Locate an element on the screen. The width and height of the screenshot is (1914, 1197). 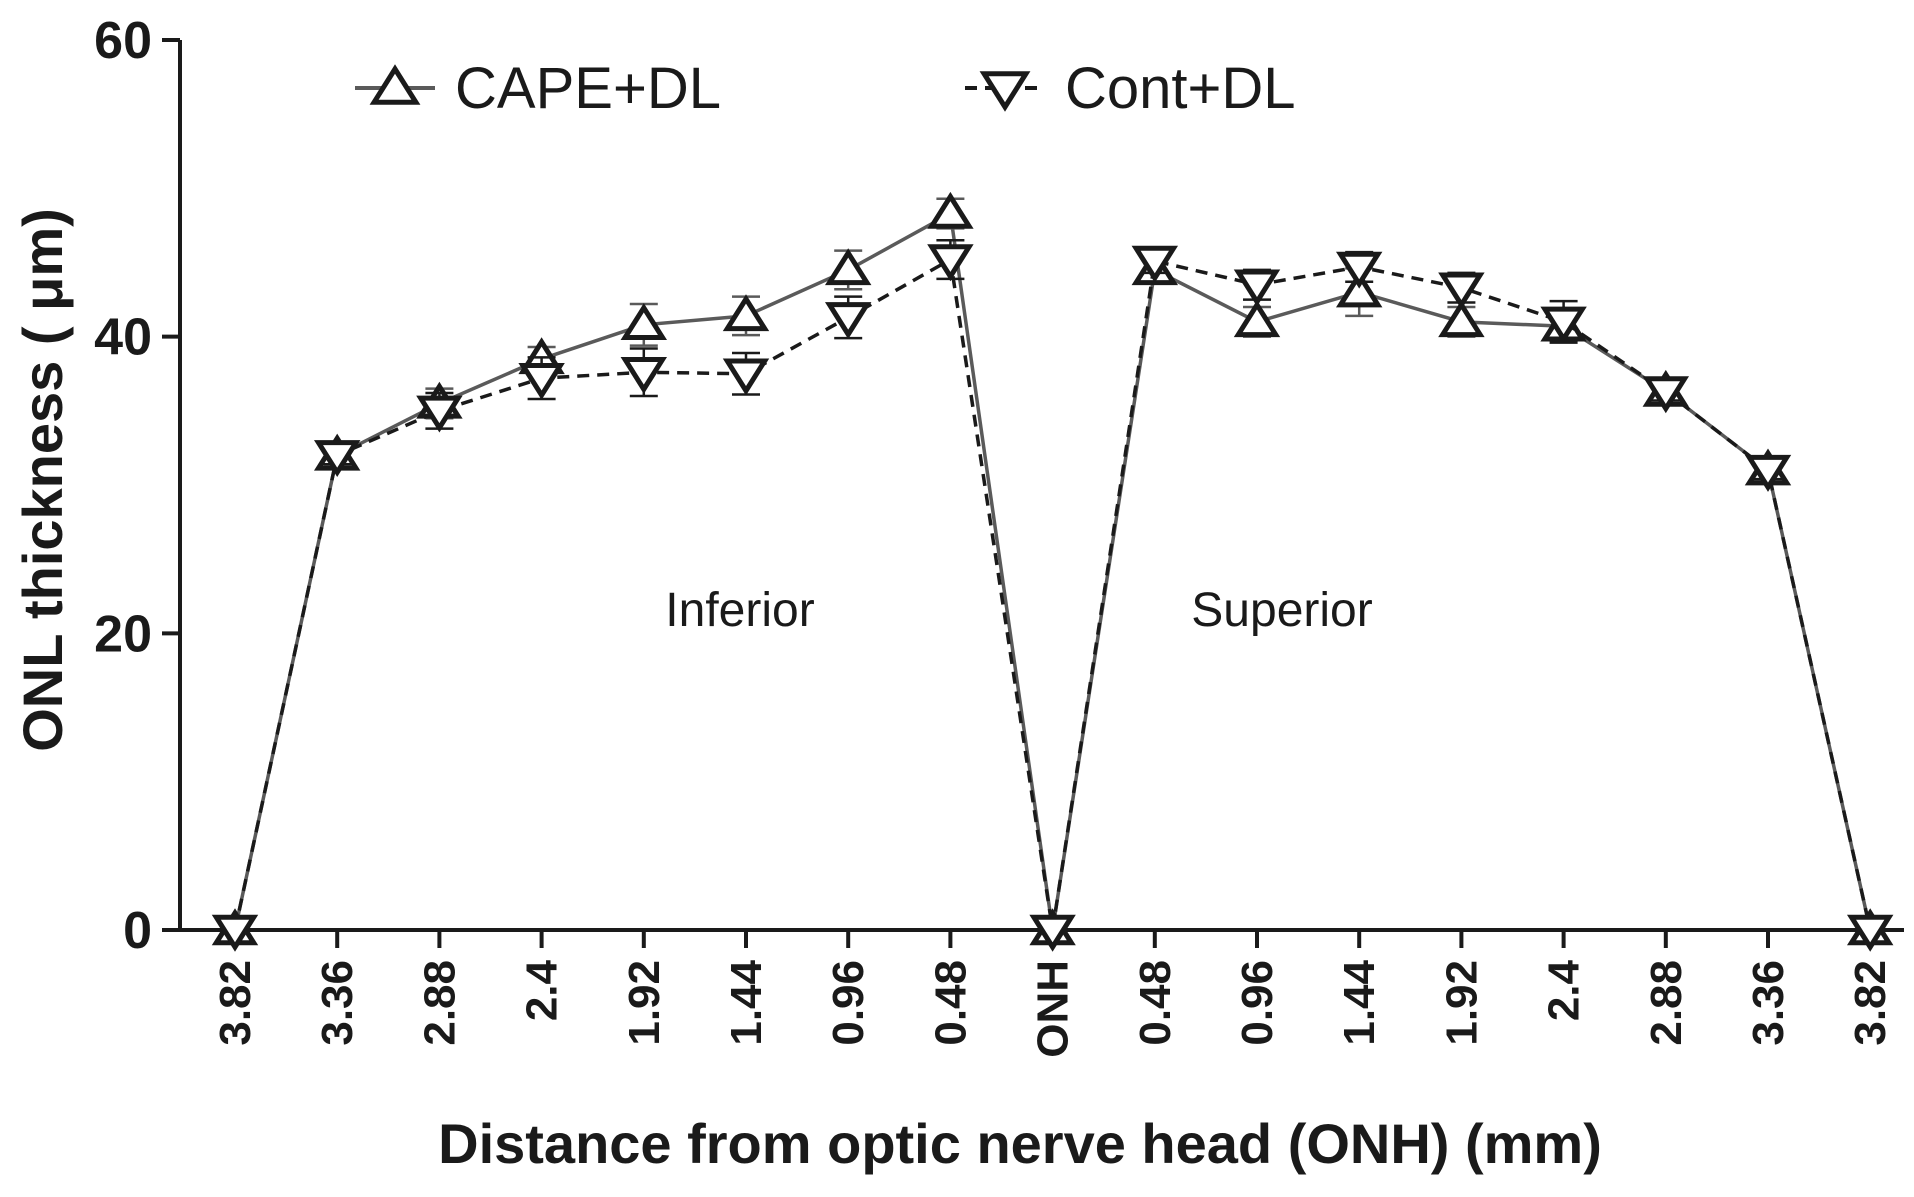
legend: CAPE+DL Cont+DL is located at coordinates (825, 88).